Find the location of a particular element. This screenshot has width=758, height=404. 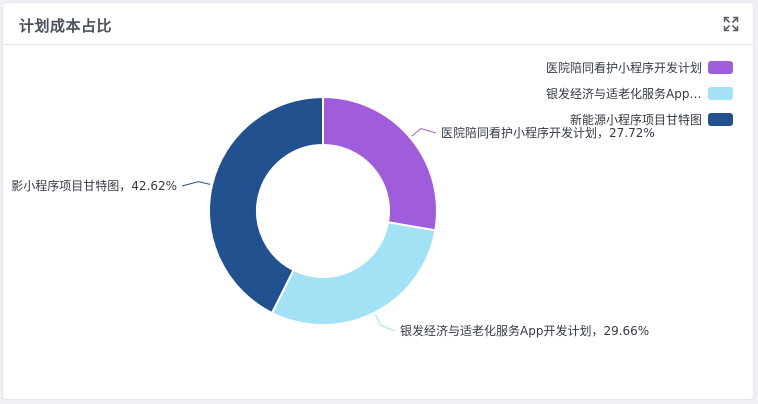

slice-data-label: 银发经济与适老化服务App开发计划，29.66% is located at coordinates (524, 330).